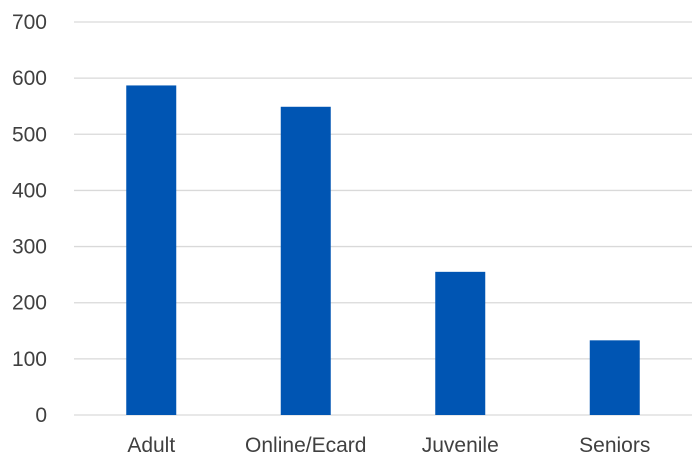 Image resolution: width=692 pixels, height=463 pixels. Describe the element at coordinates (614, 377) in the screenshot. I see `bar-seniors` at that location.